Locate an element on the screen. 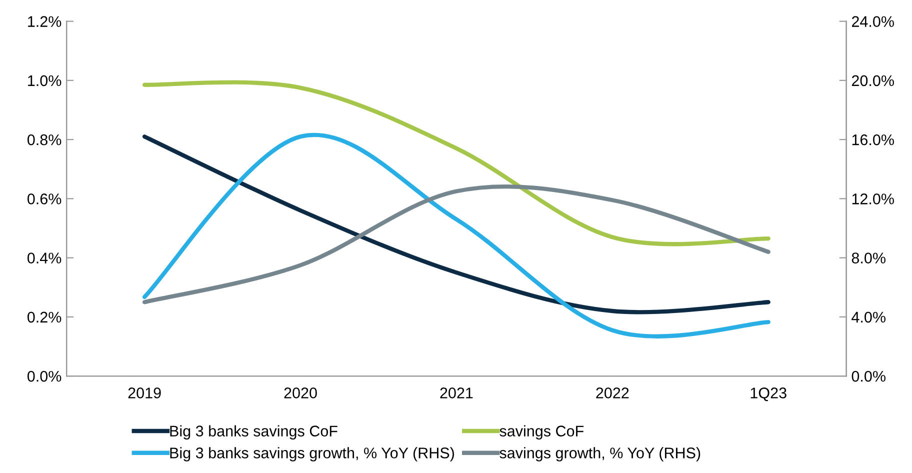 The image size is (912, 473). y2-tick-label: 24.0% is located at coordinates (873, 21).